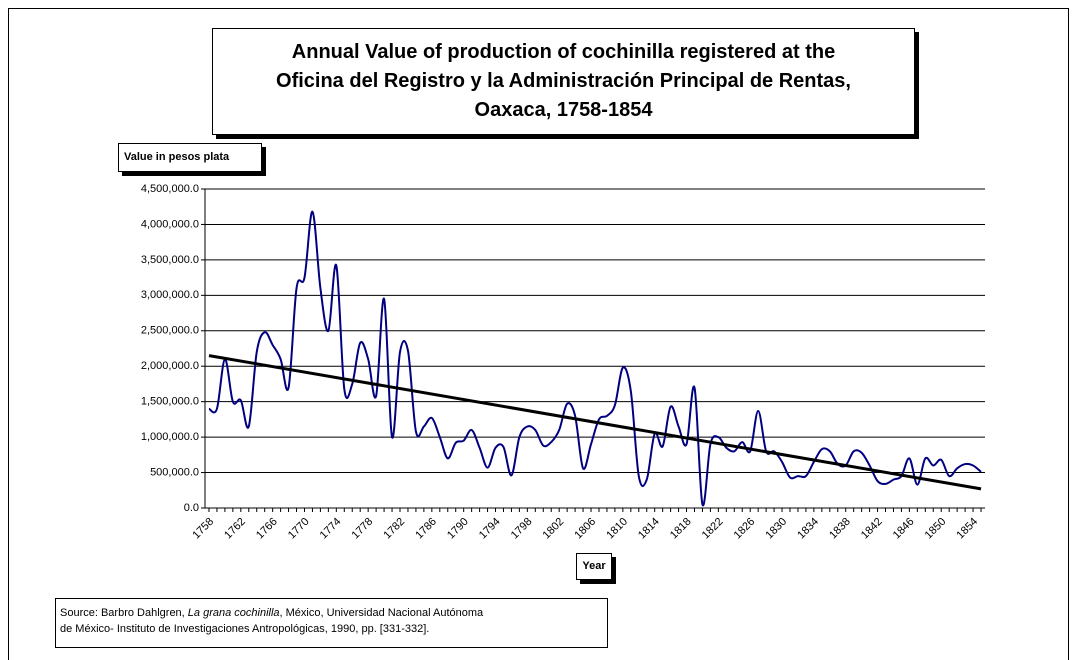 The height and width of the screenshot is (660, 1077). I want to click on x-tick-label: 1842, so click(872, 529).